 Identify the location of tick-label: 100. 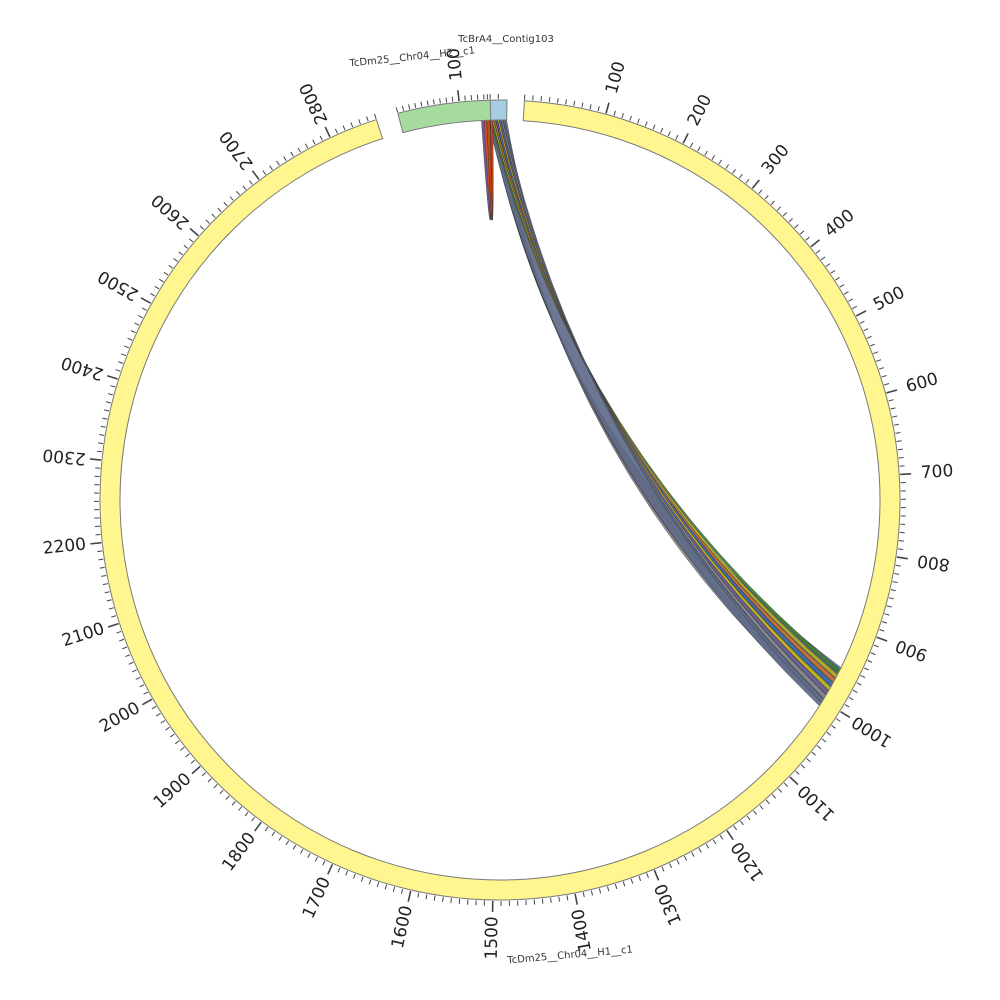
(616, 77).